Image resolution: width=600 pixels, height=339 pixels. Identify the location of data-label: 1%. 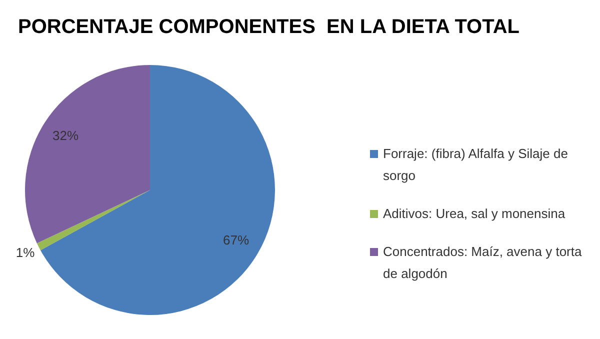
(26, 252).